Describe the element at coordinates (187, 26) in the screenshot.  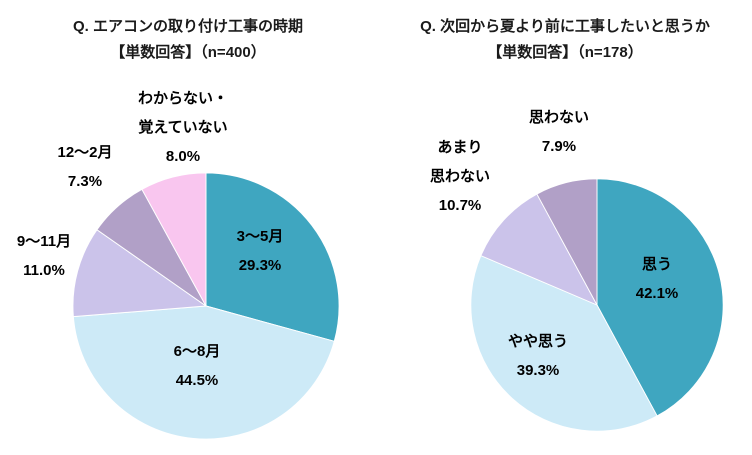
I see `chart-title-line1: Q. エアコンの取り付け工事の時期` at that location.